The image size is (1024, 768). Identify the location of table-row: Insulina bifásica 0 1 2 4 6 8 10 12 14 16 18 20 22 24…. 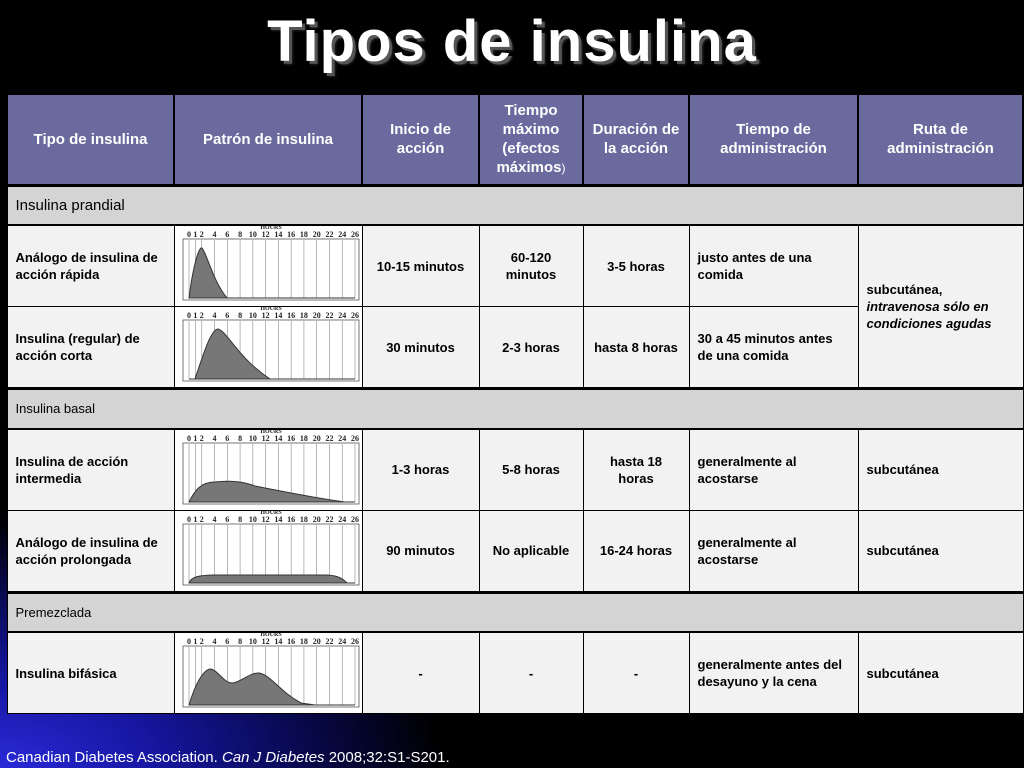
(515, 672).